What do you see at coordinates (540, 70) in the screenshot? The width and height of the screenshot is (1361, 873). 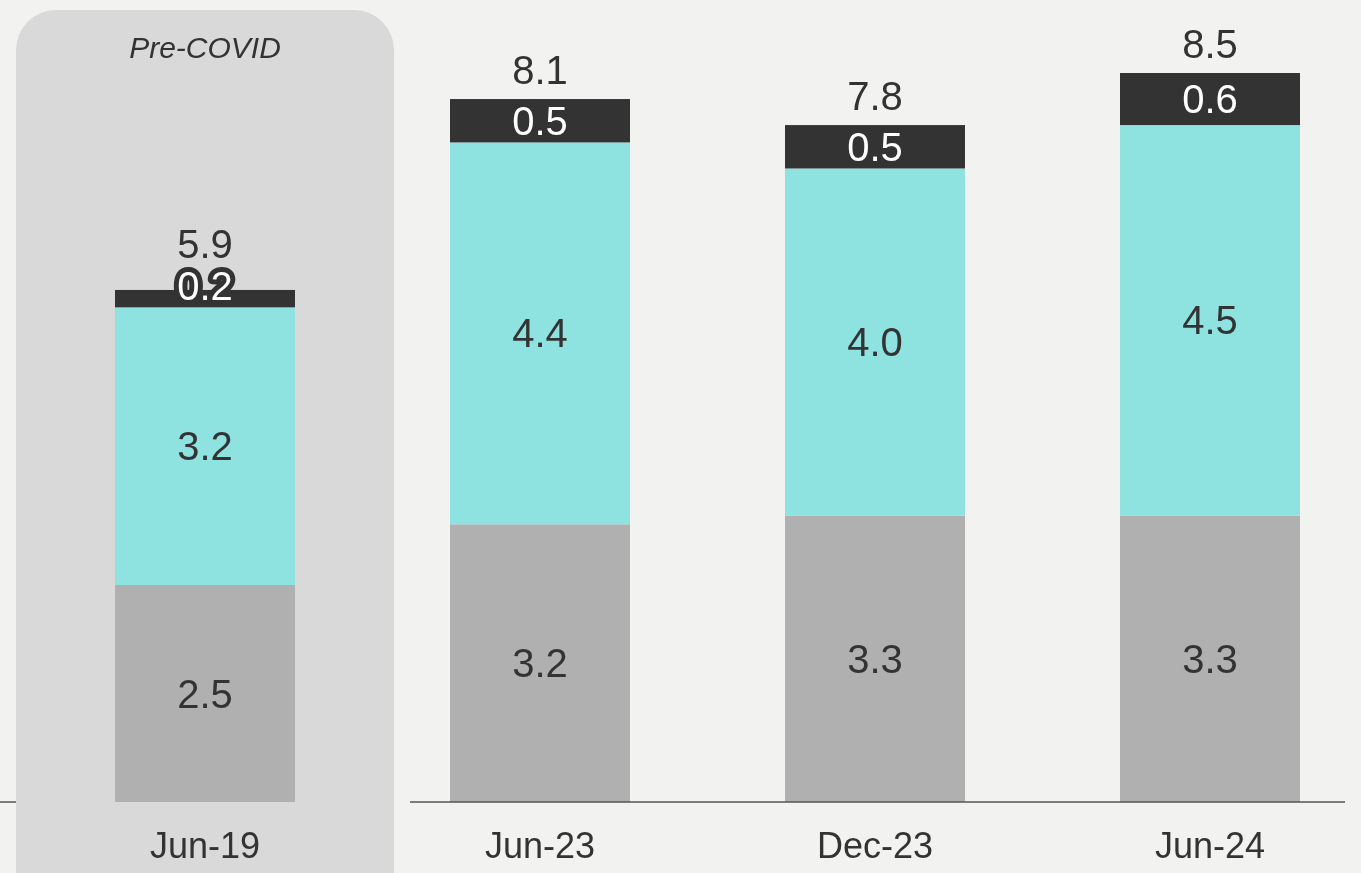 I see `total-label: 8.1` at bounding box center [540, 70].